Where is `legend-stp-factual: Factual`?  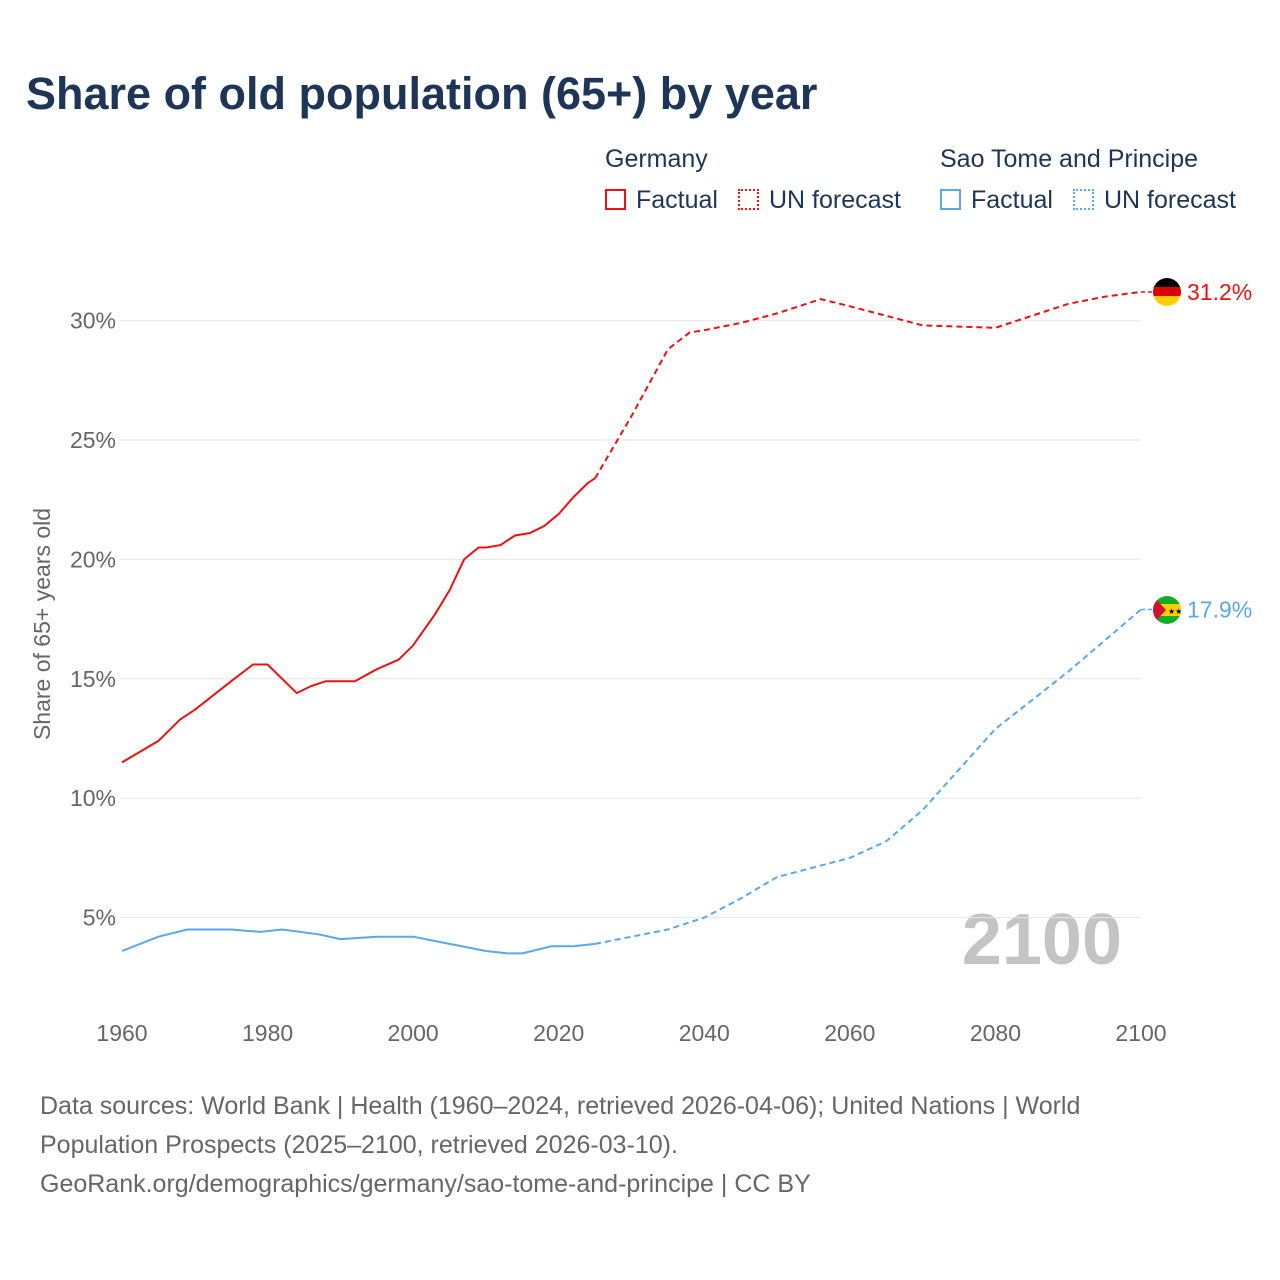
legend-stp-factual: Factual is located at coordinates (1012, 200).